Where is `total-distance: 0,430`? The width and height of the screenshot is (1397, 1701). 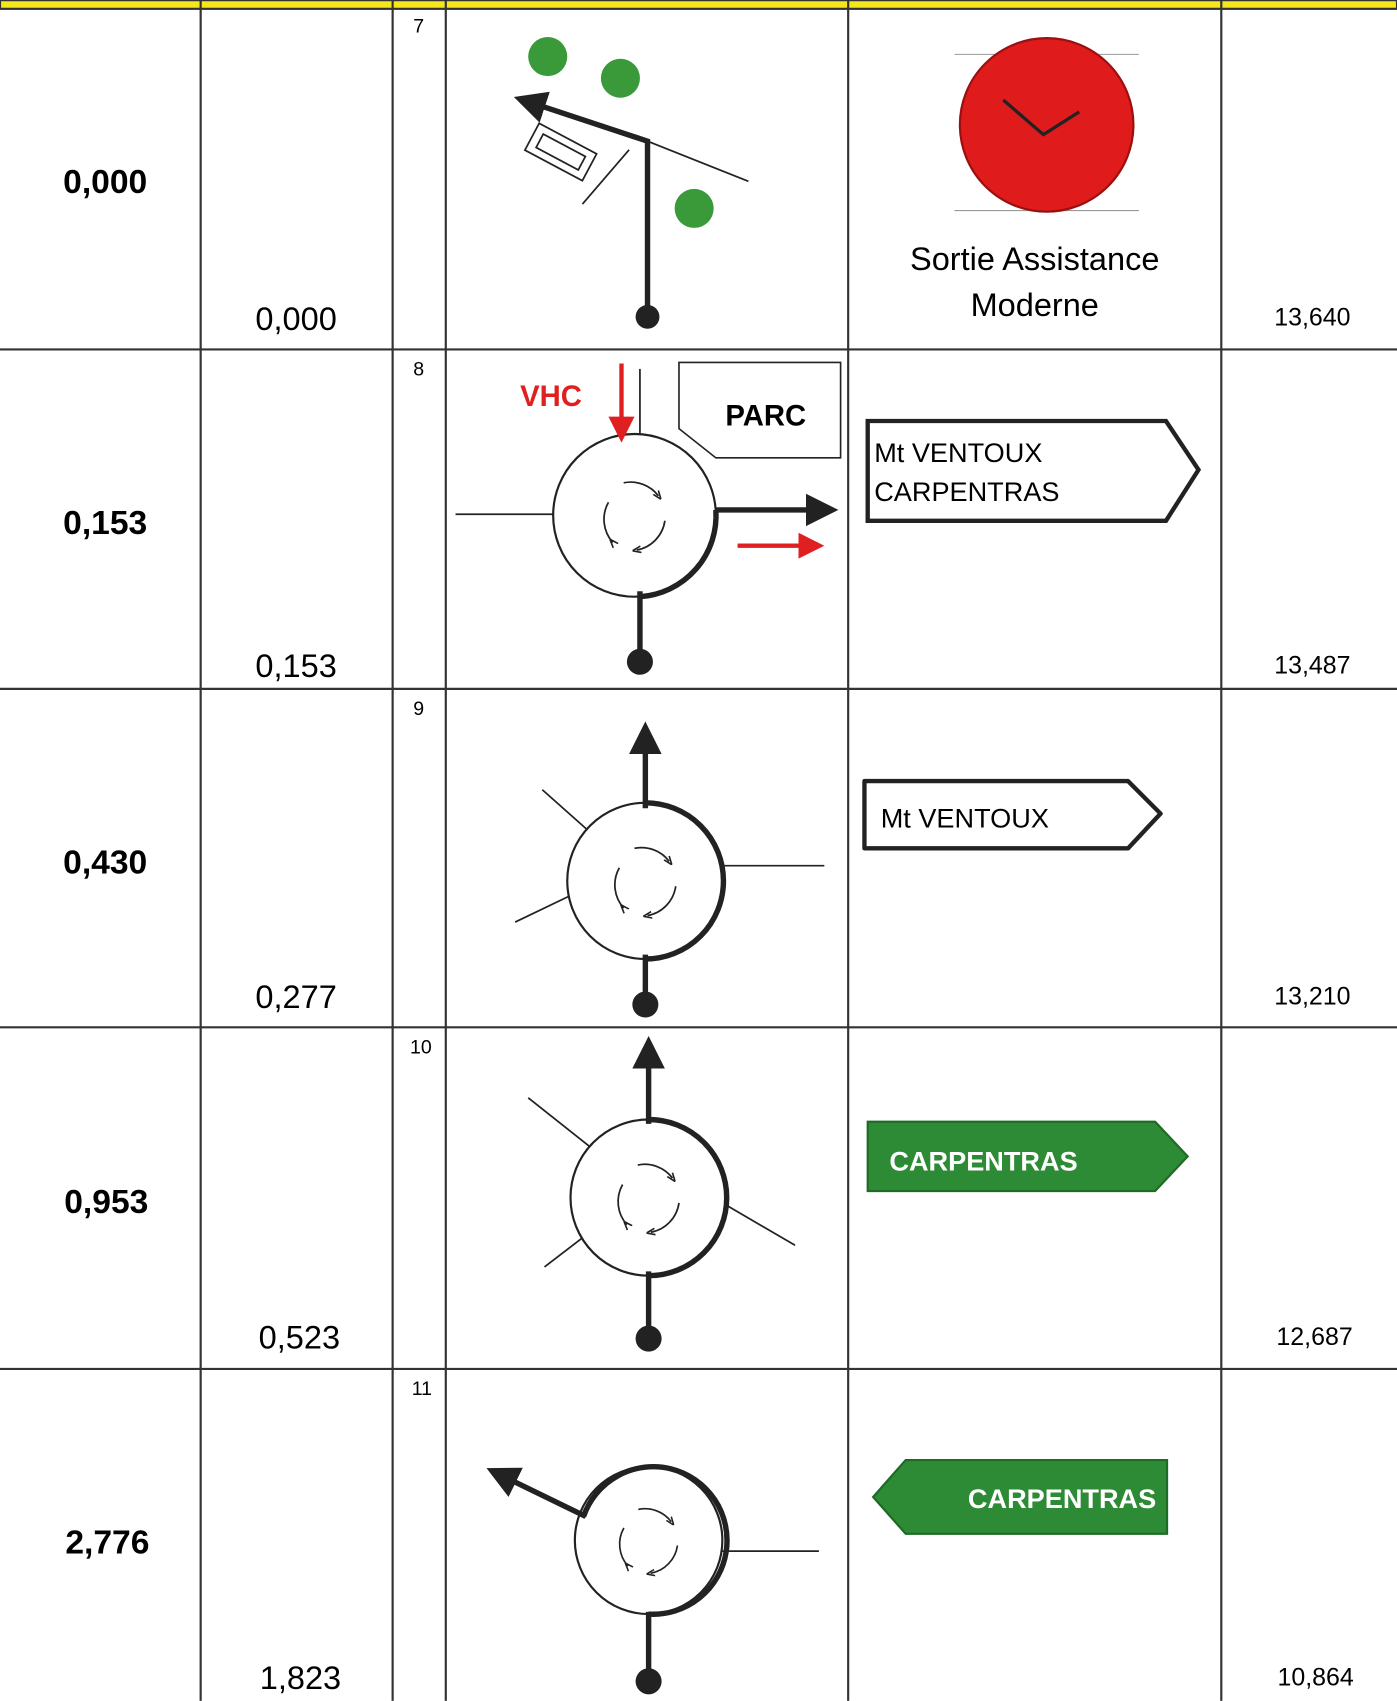 total-distance: 0,430 is located at coordinates (105, 862).